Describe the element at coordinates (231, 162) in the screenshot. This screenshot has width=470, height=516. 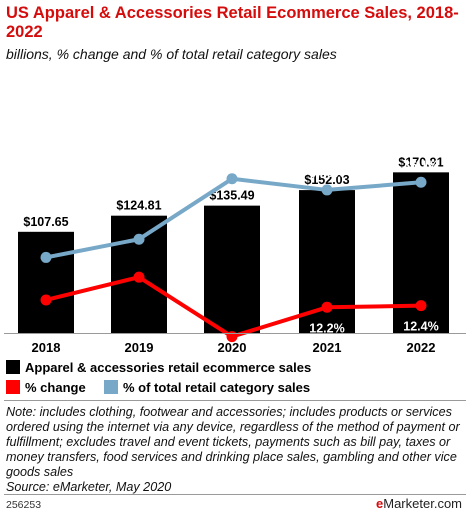
I see `pct-of-total-label-2020: 36.7%` at that location.